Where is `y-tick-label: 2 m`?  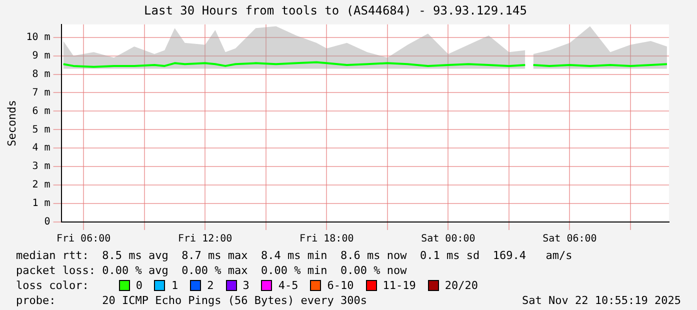
y-tick-label: 2 m is located at coordinates (41, 185).